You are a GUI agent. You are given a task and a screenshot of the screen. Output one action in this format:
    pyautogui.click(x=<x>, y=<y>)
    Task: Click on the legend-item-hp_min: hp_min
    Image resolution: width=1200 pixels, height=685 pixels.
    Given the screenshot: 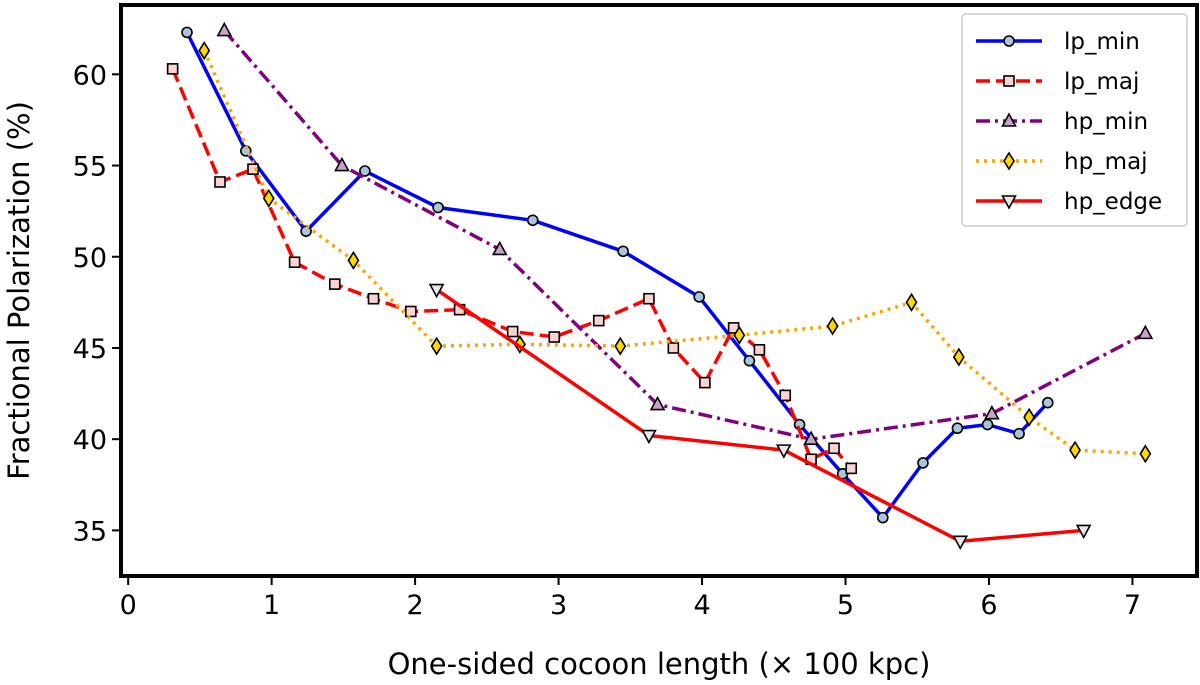 What is the action you would take?
    pyautogui.click(x=1062, y=122)
    